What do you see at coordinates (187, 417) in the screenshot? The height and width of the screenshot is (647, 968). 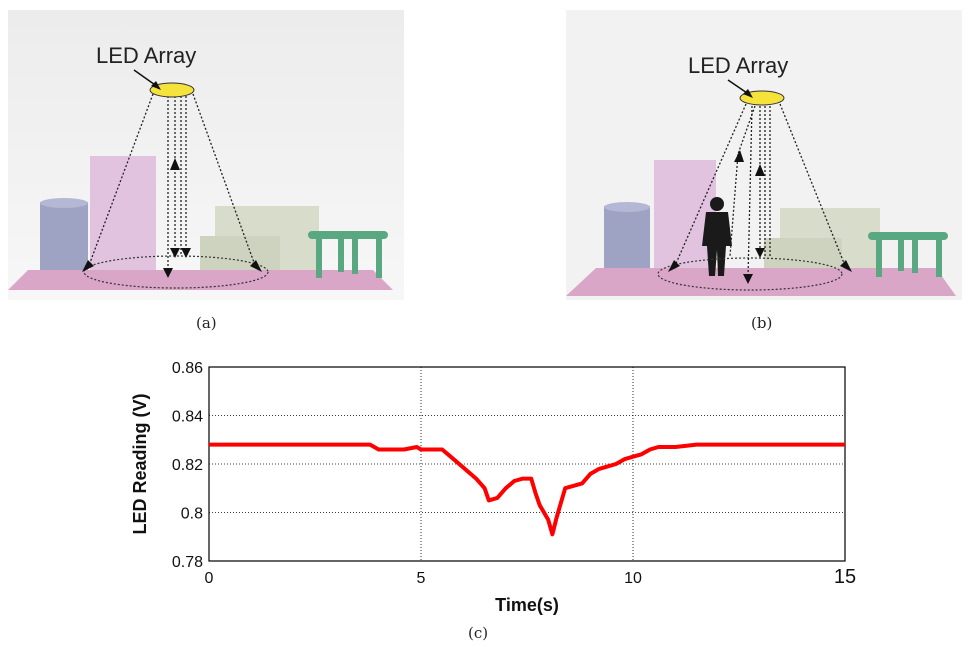 I see `y-tick-label: 0.84` at bounding box center [187, 417].